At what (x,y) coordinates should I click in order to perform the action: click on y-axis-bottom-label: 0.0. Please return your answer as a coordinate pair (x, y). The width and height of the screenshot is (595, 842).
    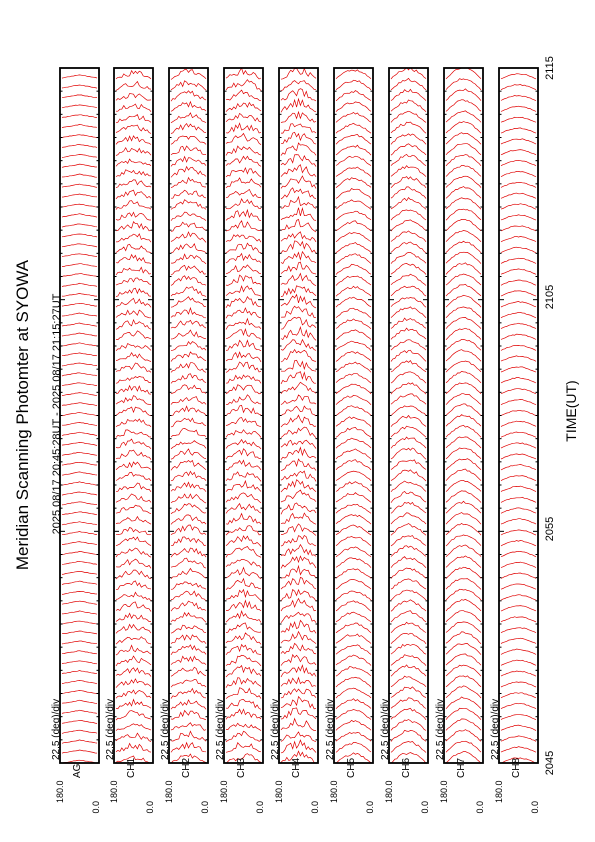
    Looking at the image, I should click on (260, 807).